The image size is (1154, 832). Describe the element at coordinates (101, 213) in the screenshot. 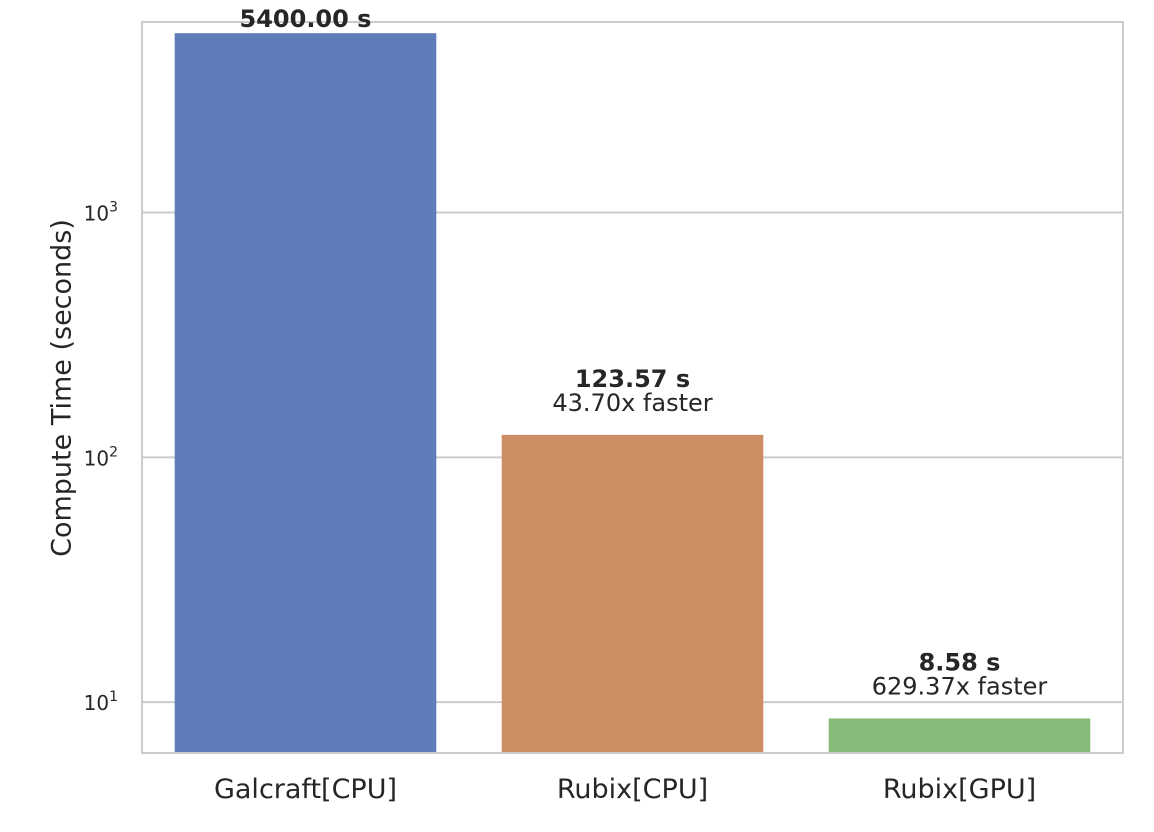

I see `y-tick-label-2: 10³` at that location.